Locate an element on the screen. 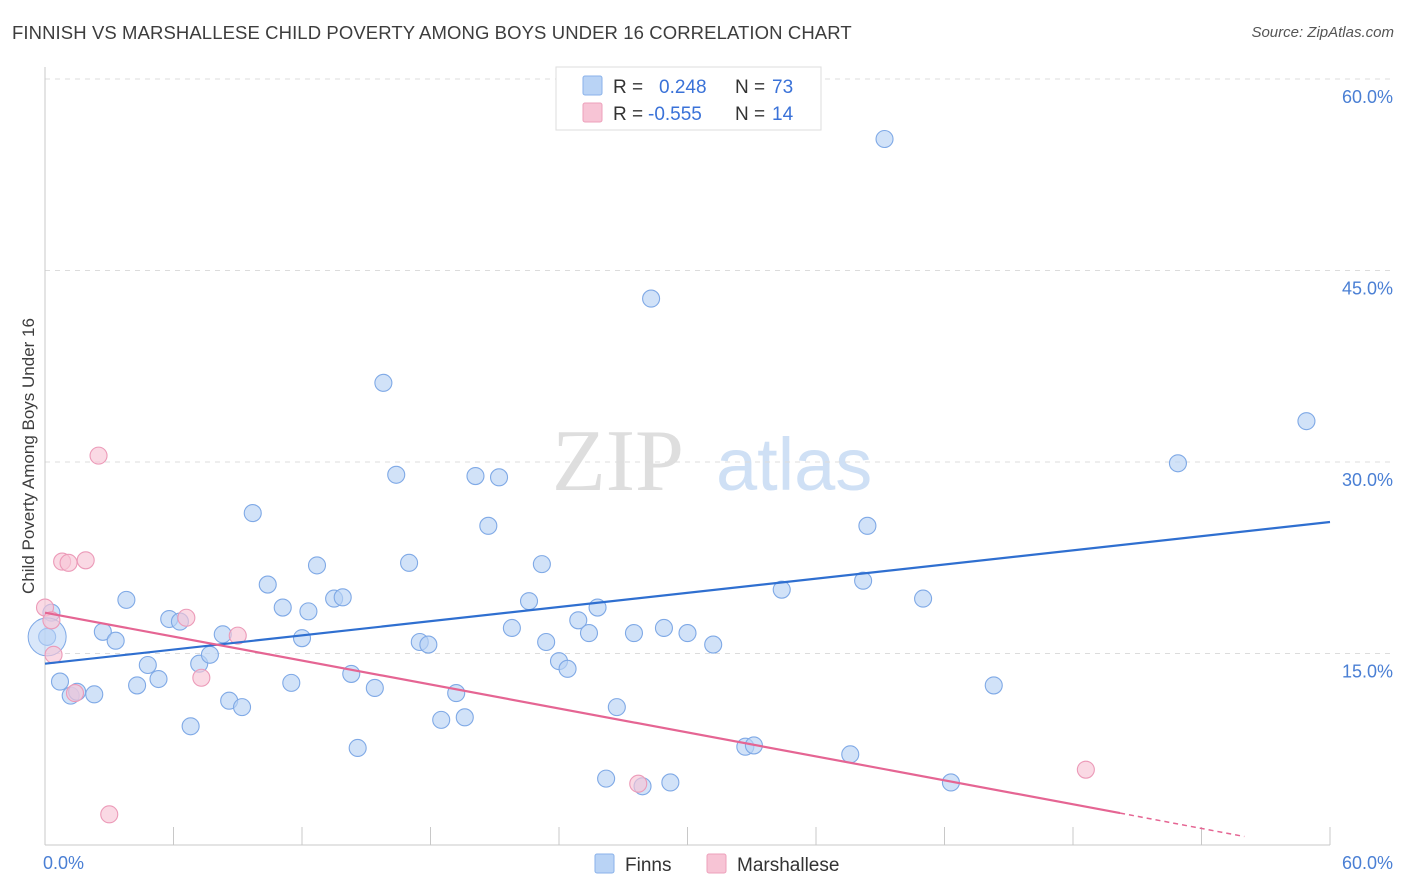 The height and width of the screenshot is (892, 1406). bottom-legend-swatch-marshallese is located at coordinates (716, 863).